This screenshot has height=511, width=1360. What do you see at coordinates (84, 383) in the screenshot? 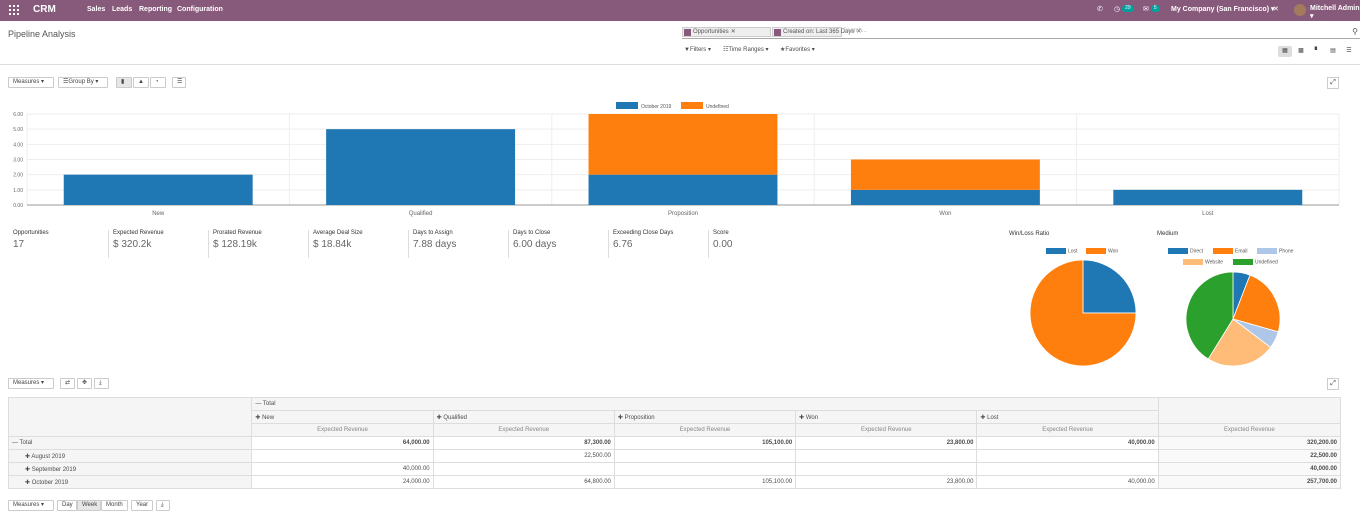
I see `expand-all-button: ✥` at bounding box center [84, 383].